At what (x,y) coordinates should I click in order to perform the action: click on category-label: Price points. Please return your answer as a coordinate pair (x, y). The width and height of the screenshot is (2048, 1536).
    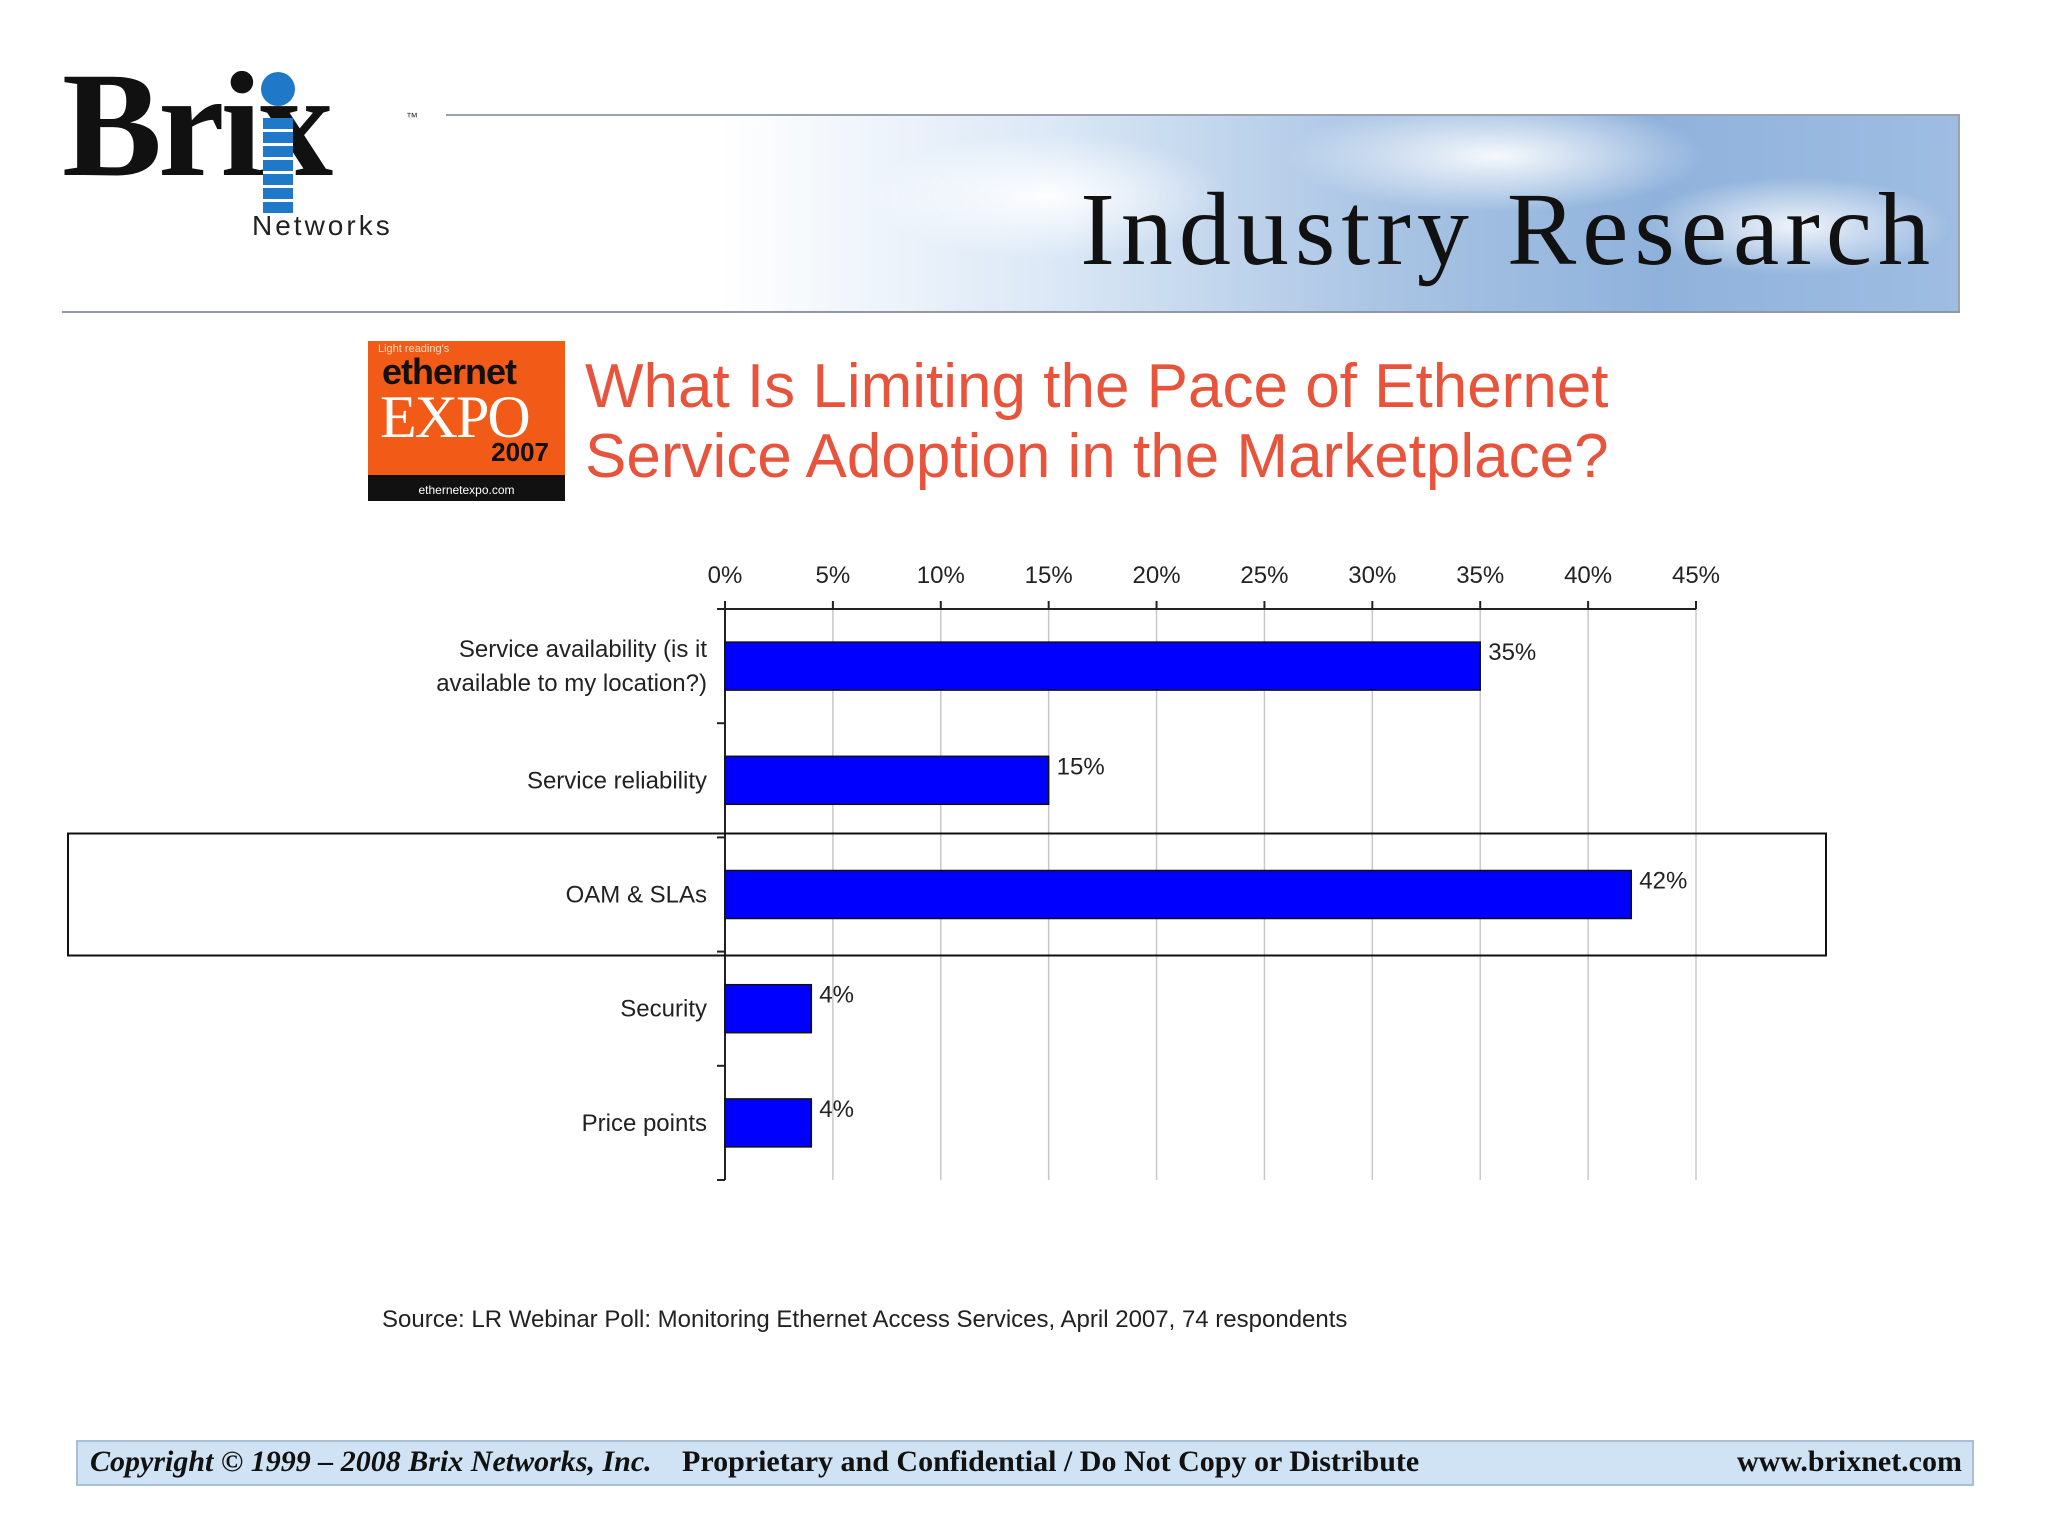
    Looking at the image, I should click on (644, 1123).